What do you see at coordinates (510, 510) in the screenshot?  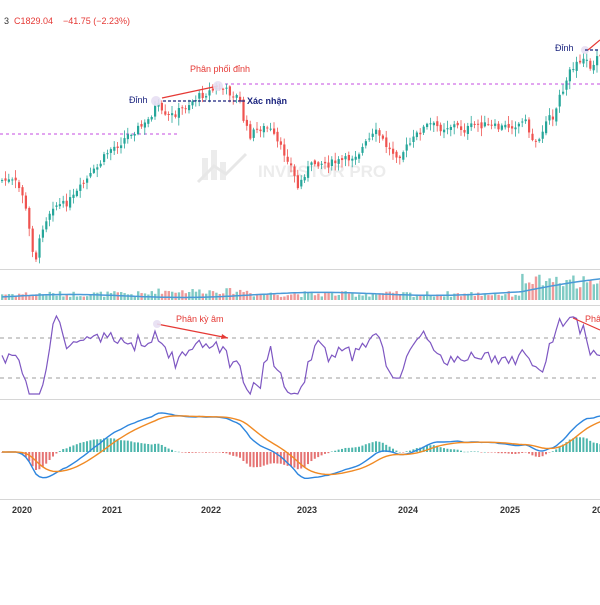 I see `x-tick-label: 2025` at bounding box center [510, 510].